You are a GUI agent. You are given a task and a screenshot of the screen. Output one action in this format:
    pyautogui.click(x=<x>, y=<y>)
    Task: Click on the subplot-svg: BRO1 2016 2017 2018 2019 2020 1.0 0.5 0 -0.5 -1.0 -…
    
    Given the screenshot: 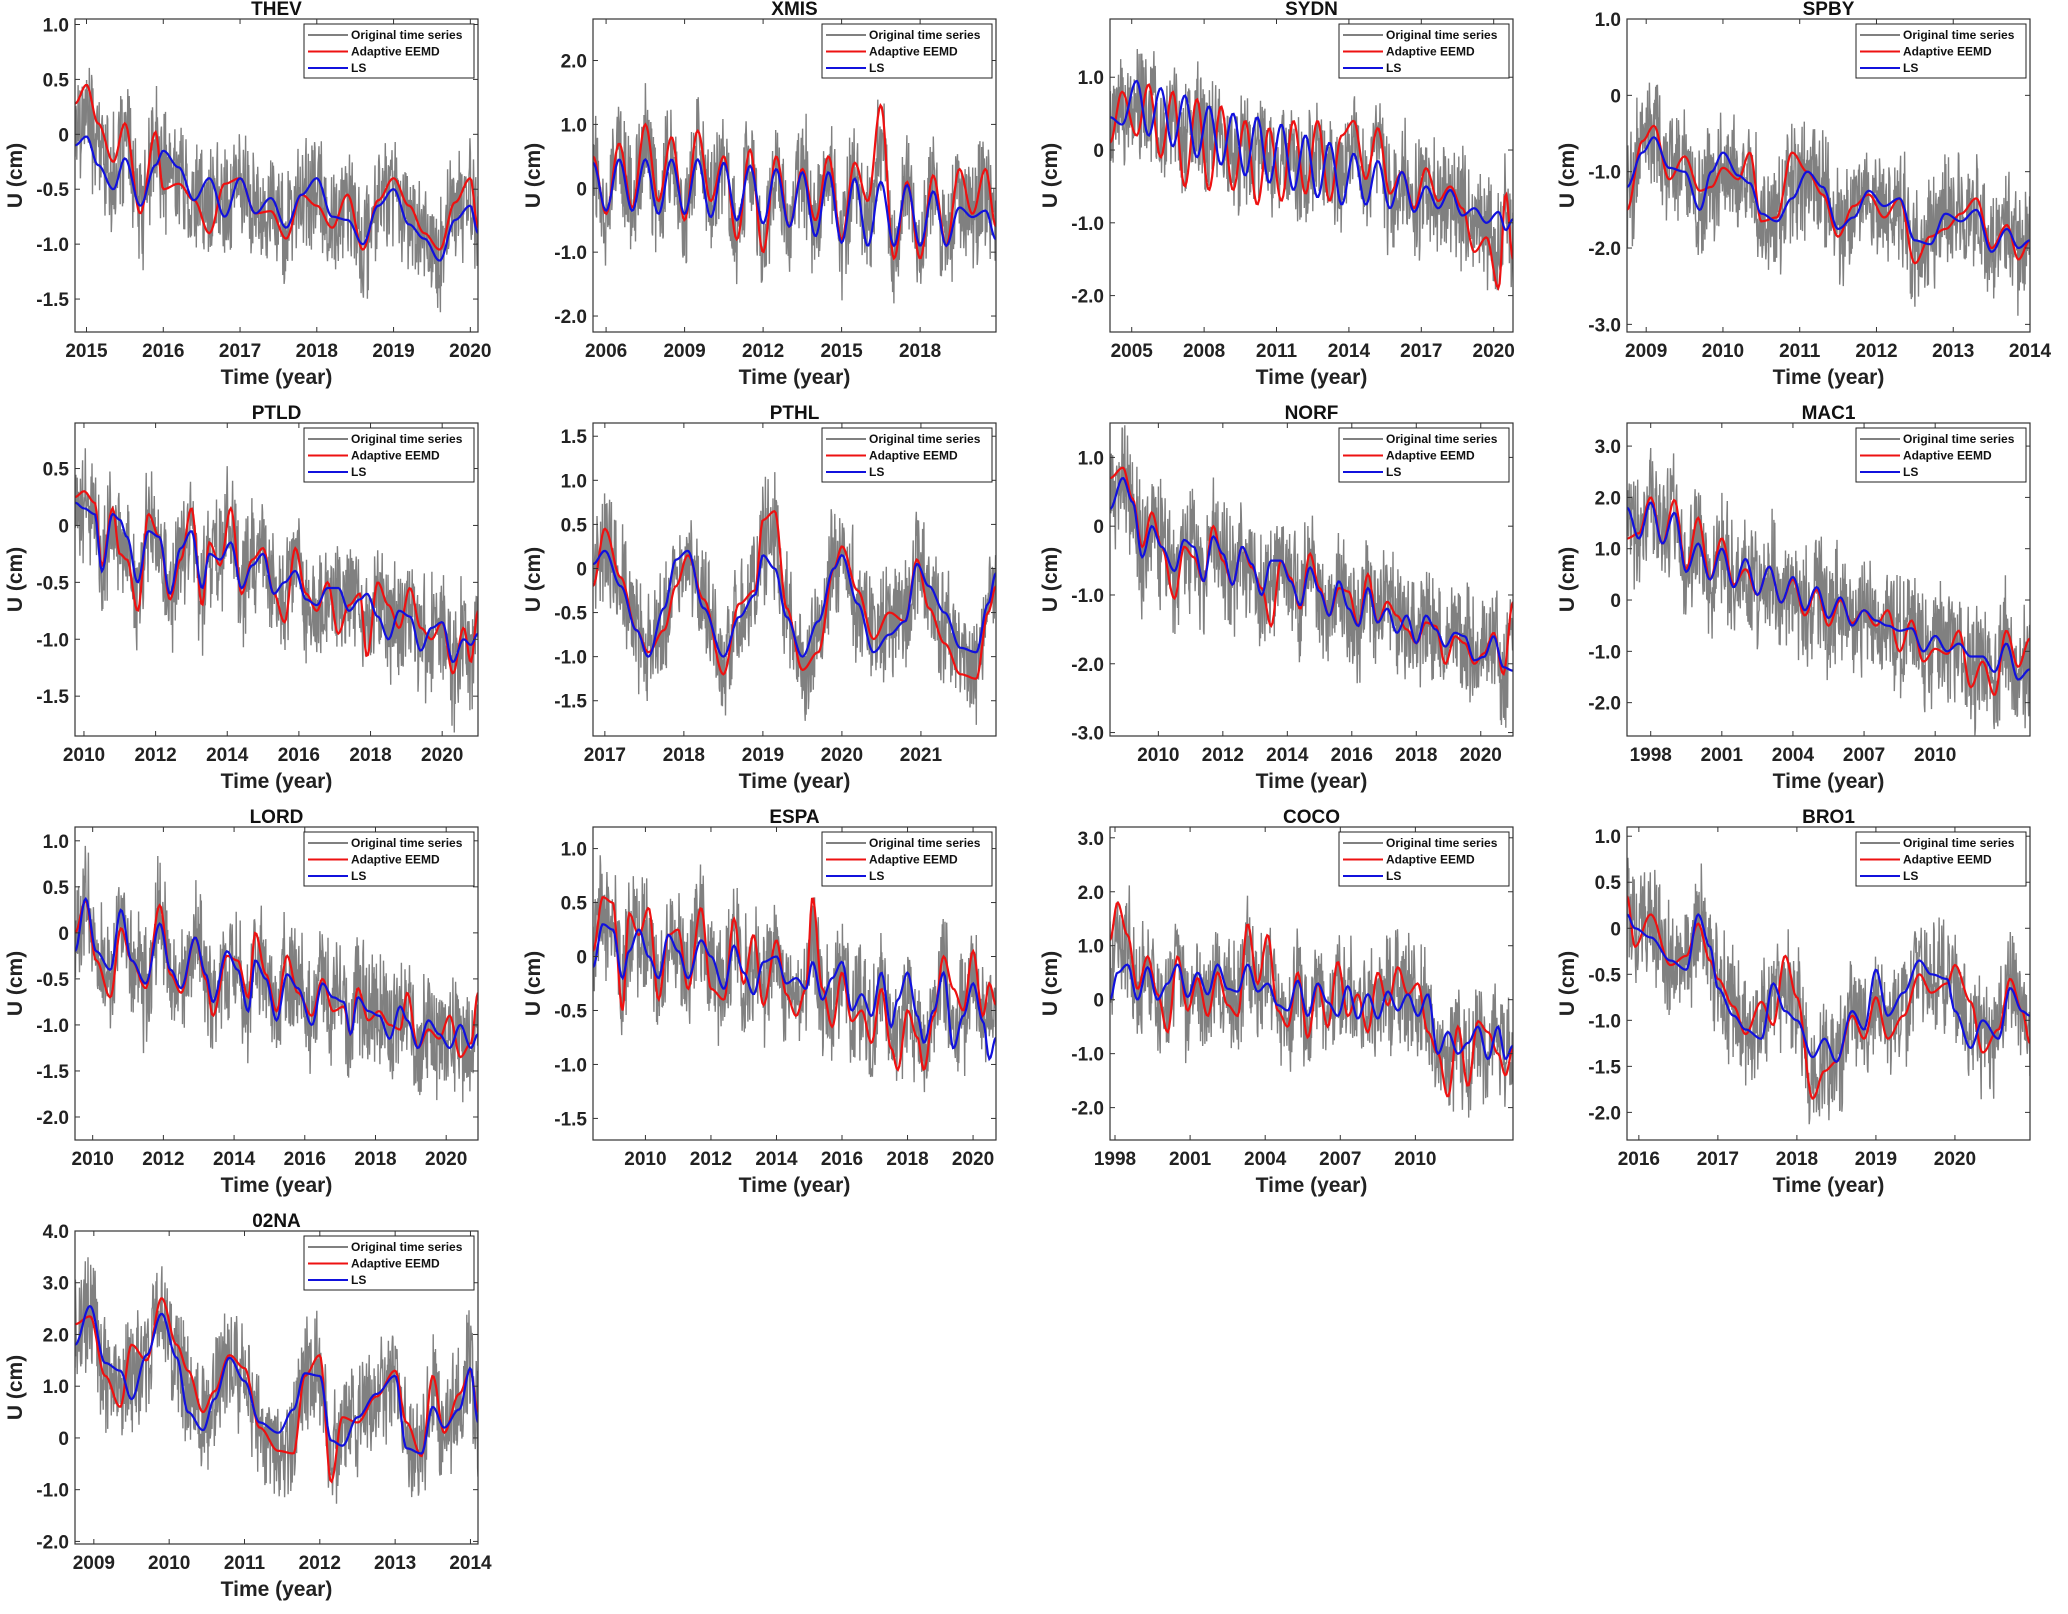 What is the action you would take?
    pyautogui.click(x=1793, y=1002)
    